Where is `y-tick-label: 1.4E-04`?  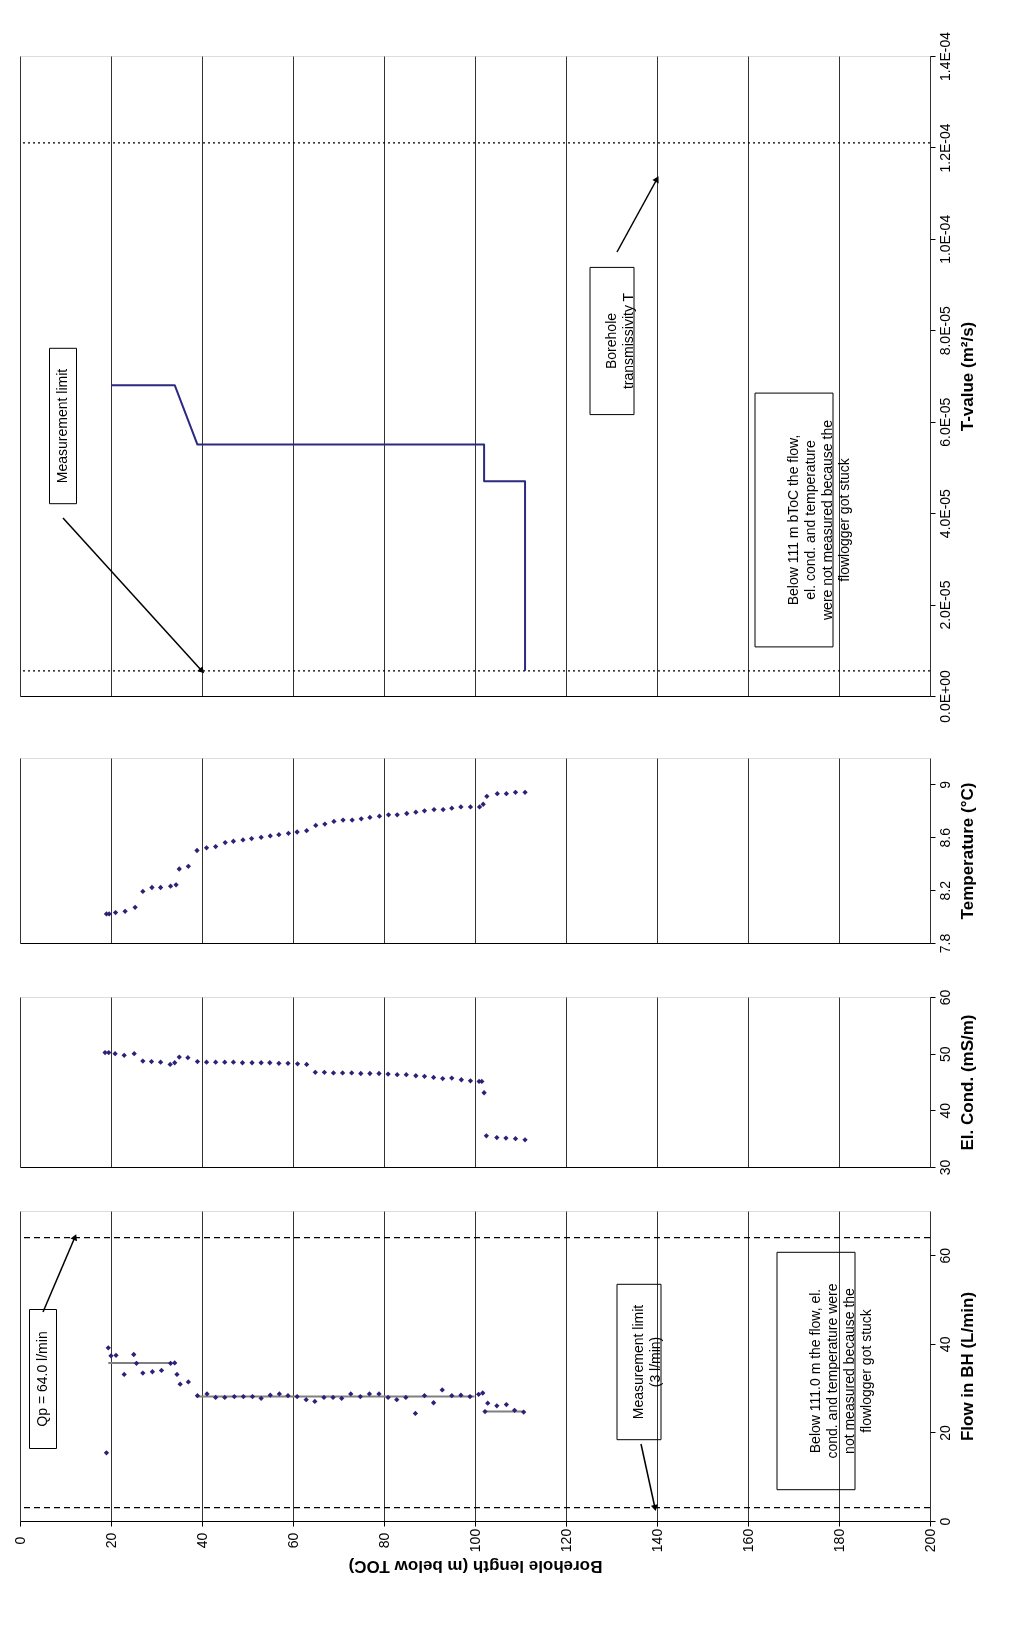 y-tick-label: 1.4E-04 is located at coordinates (944, 56).